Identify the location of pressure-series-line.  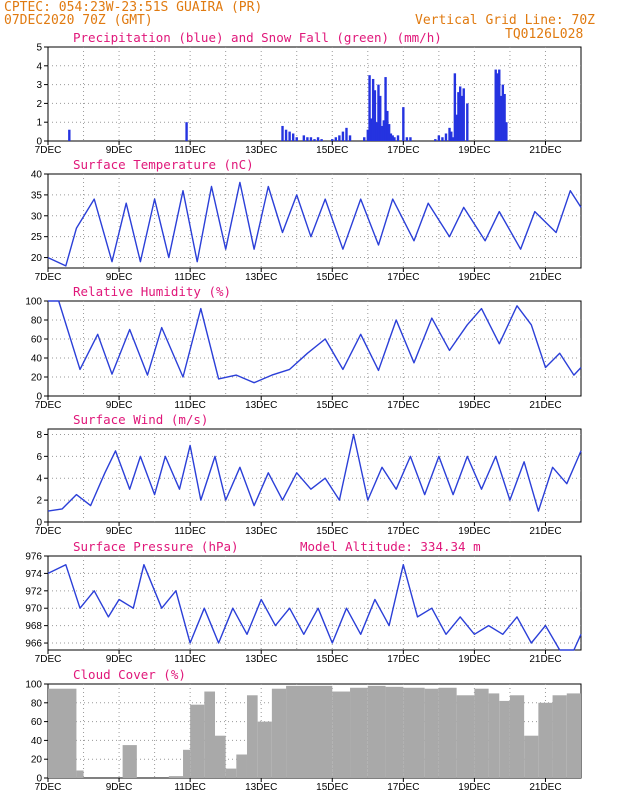
(314, 607).